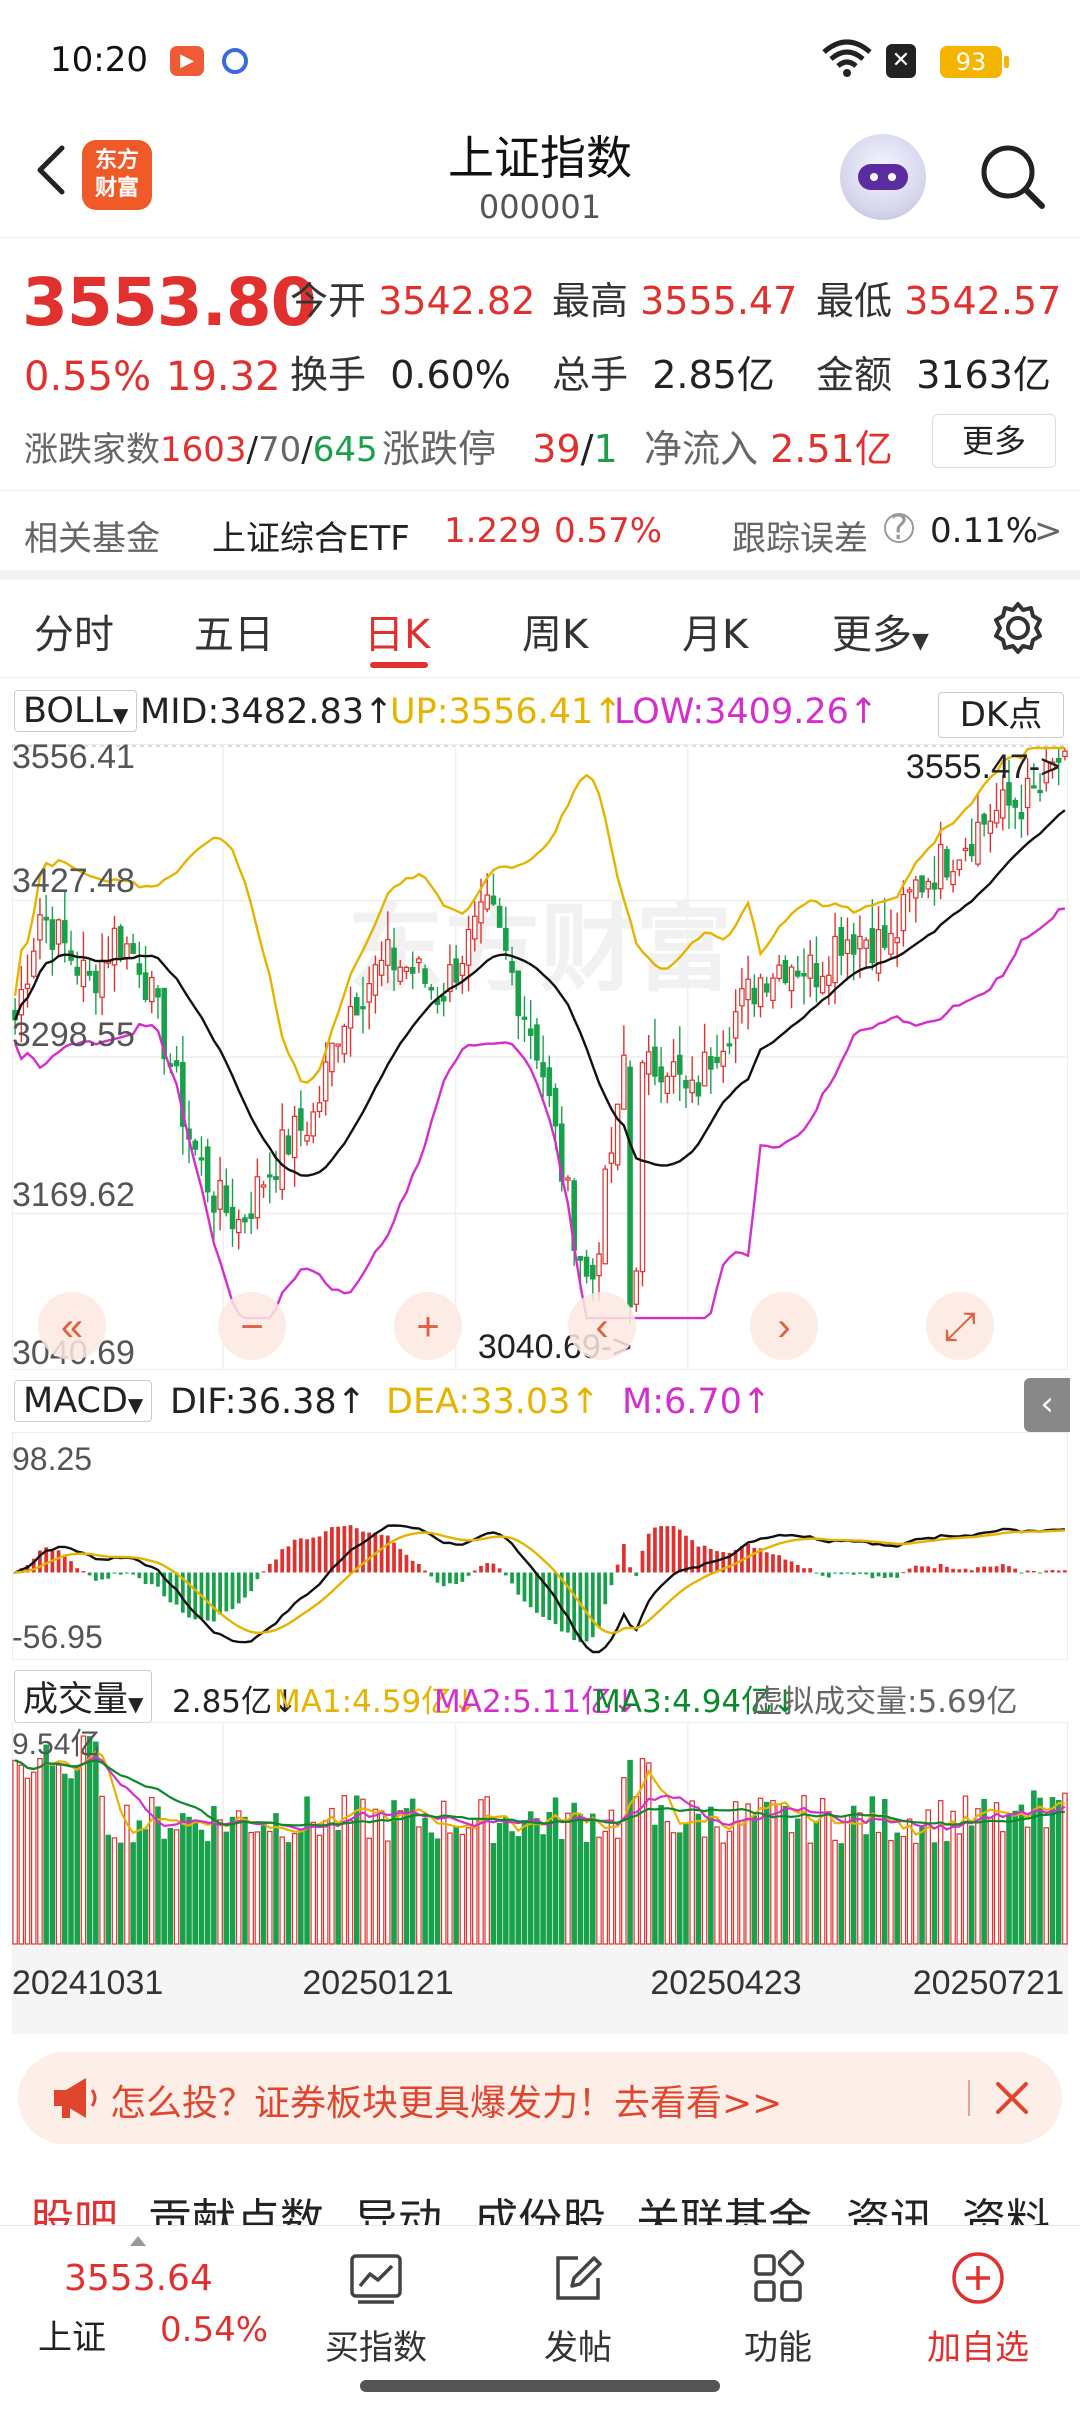  I want to click on zoom-out-icon: −, so click(252, 1326).